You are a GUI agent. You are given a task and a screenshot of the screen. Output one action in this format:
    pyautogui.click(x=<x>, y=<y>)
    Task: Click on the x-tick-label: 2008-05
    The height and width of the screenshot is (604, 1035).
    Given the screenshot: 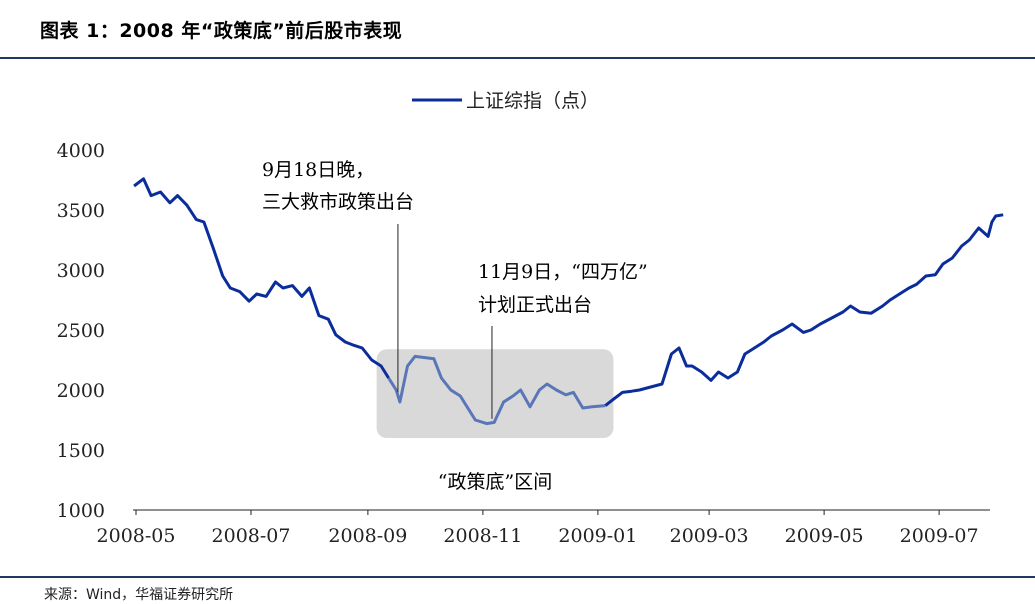 What is the action you would take?
    pyautogui.click(x=136, y=536)
    